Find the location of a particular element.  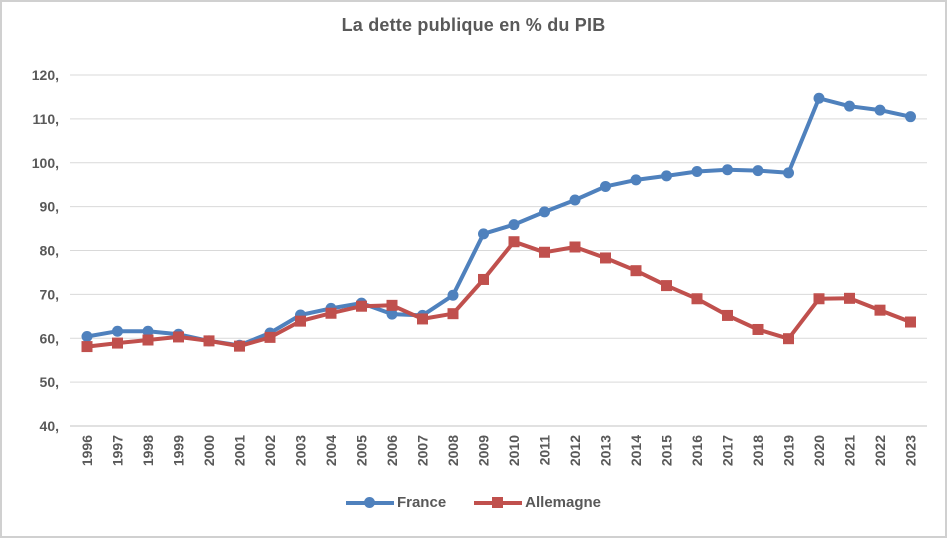

x-tick-label: 1996 is located at coordinates (87, 450).